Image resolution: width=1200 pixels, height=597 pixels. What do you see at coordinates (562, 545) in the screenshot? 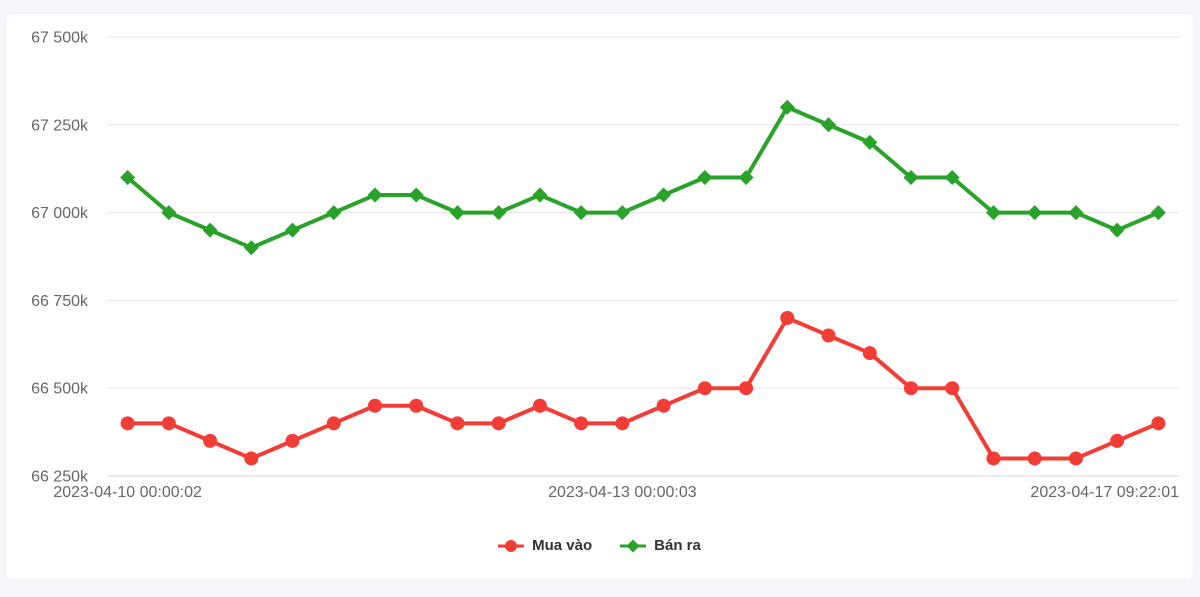
I see `legend-label-mua-vao: Mua vào` at bounding box center [562, 545].